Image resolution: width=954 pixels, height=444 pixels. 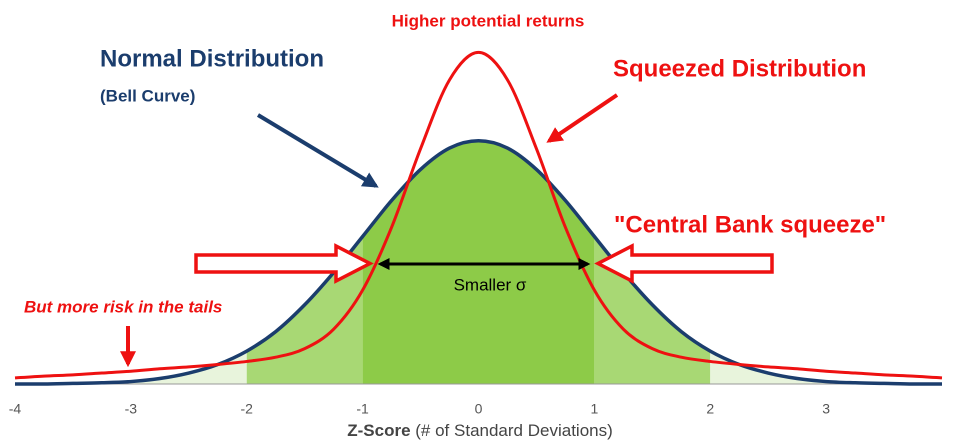 I want to click on x-tick-label: 1, so click(x=594, y=409).